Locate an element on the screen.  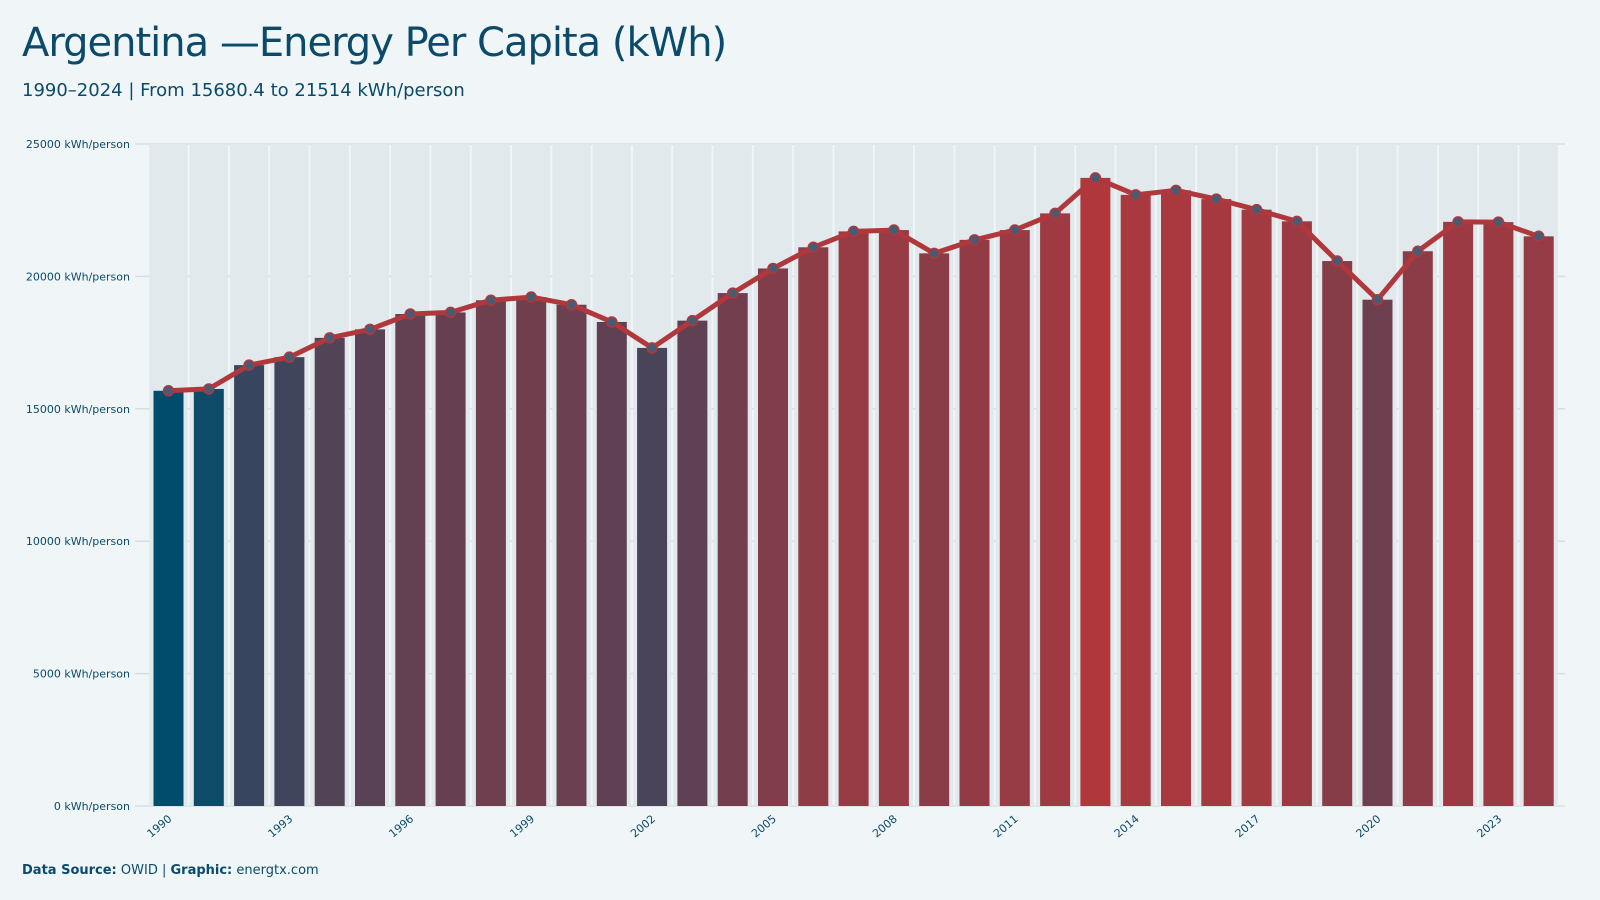
graphic-label: Graphic: is located at coordinates (201, 870).